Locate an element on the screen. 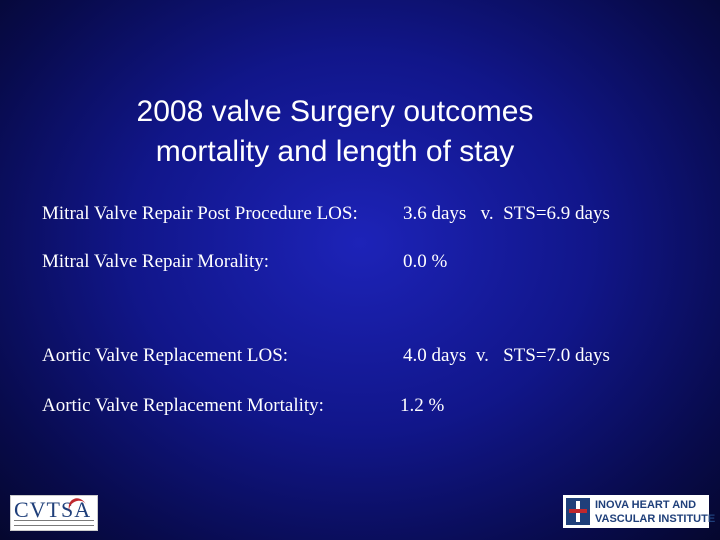 This screenshot has height=540, width=720. row-label: Aortic Valve Replacement LOS: is located at coordinates (165, 355).